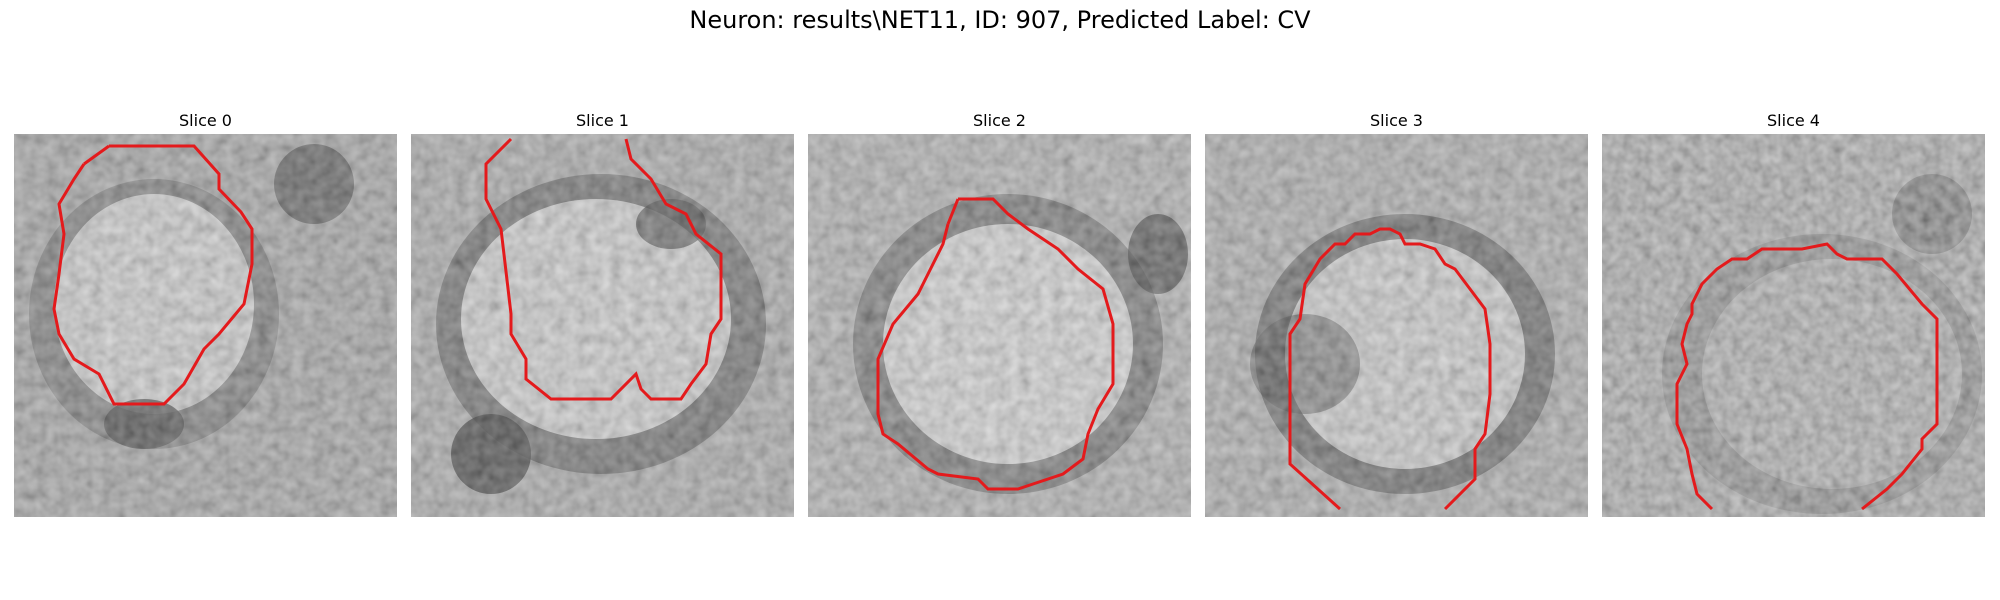  I want to click on slice-panel-4: Slice 4, so click(1793, 312).